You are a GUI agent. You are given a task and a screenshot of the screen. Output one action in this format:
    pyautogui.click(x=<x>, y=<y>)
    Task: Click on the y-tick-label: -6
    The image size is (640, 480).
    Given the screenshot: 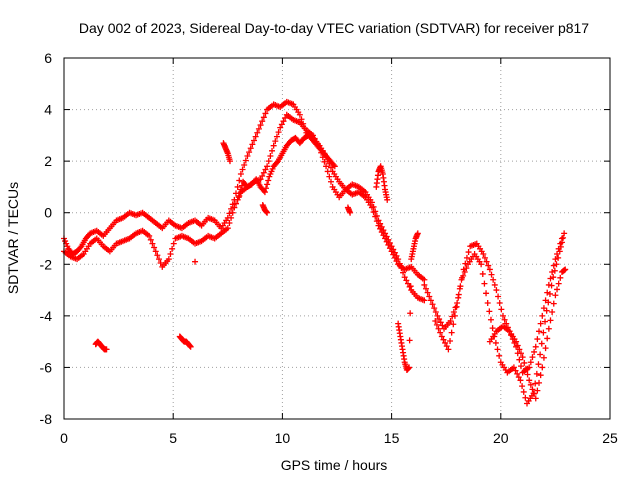 What is the action you would take?
    pyautogui.click(x=46, y=367)
    